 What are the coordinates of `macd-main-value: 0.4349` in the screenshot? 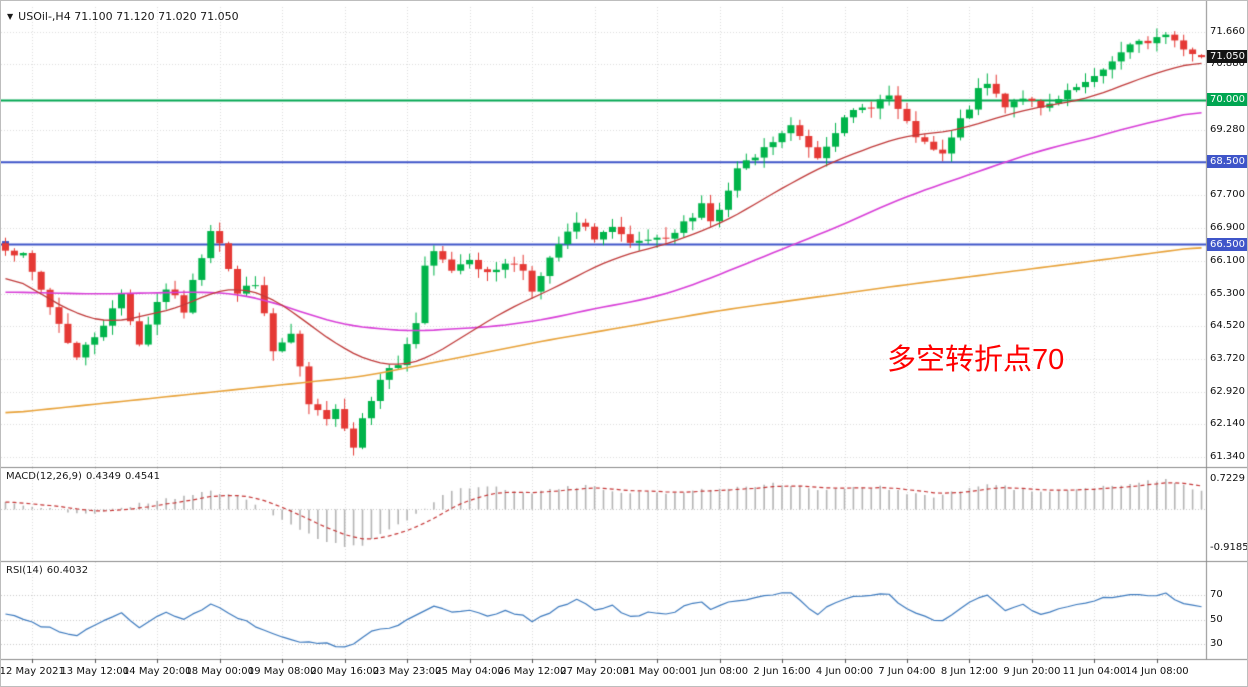 It's located at (103, 476).